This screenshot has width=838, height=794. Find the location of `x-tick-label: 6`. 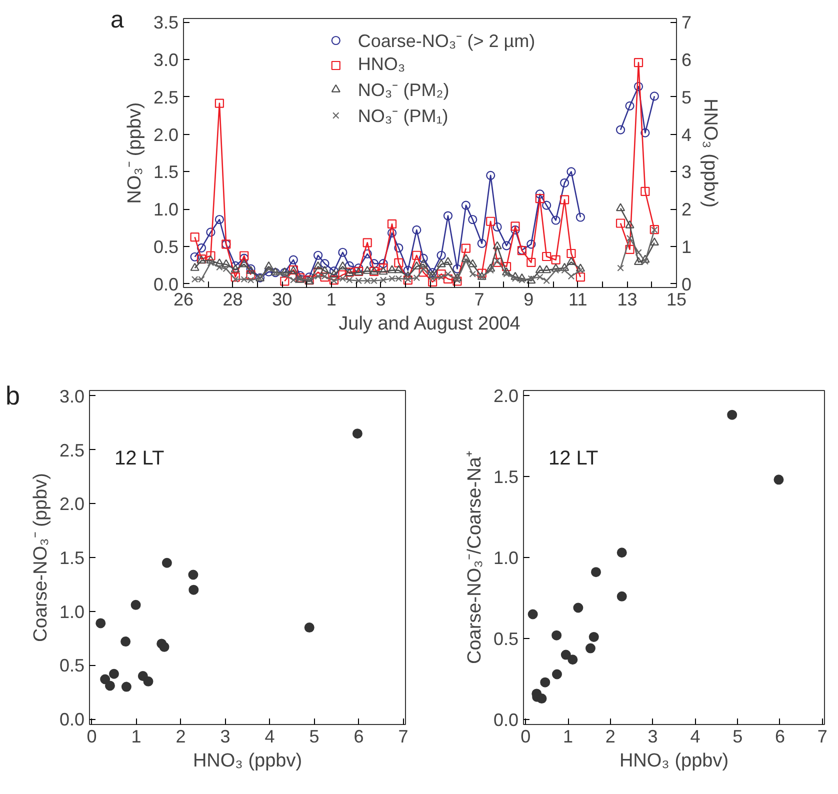

x-tick-label: 6 is located at coordinates (359, 736).